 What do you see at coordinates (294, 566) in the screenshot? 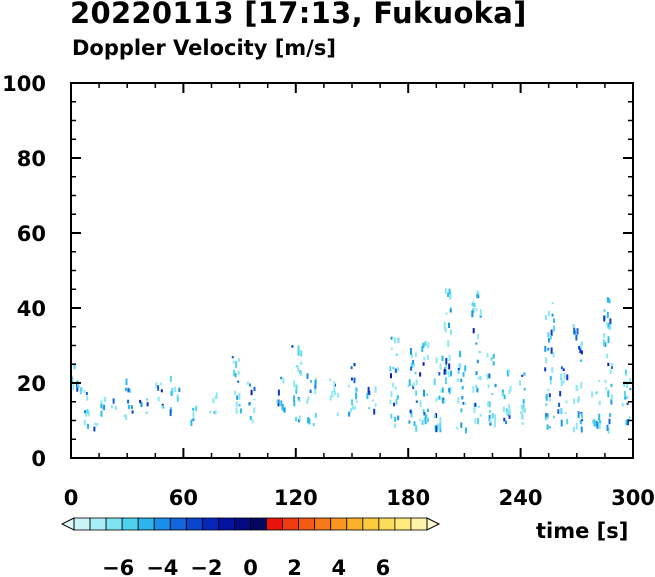
I see `colorbar-tick-label: 2` at bounding box center [294, 566].